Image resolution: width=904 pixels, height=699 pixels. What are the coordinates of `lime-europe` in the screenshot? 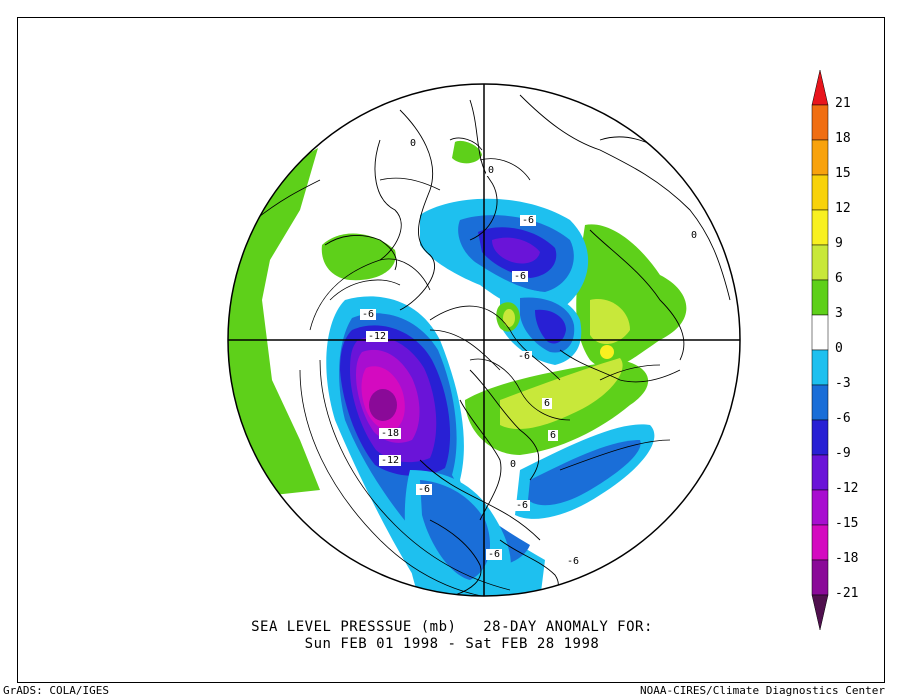 It's located at (610, 322).